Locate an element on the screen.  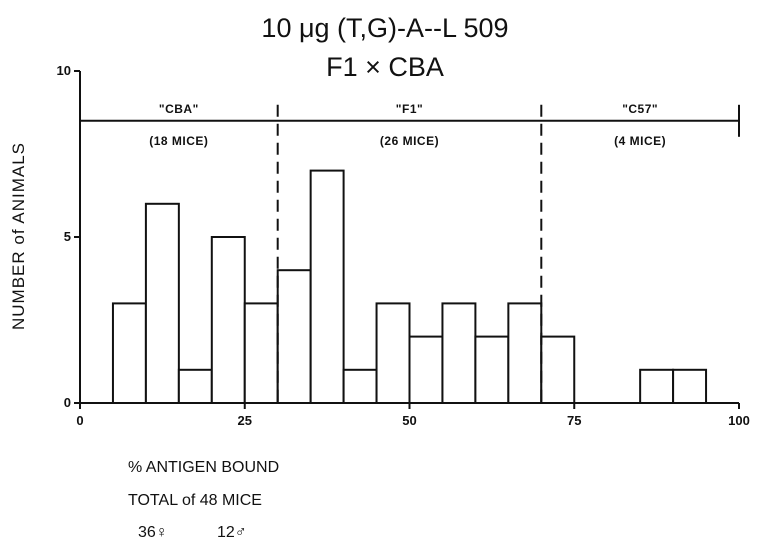
y-tick-label: 0 is located at coordinates (67, 402).